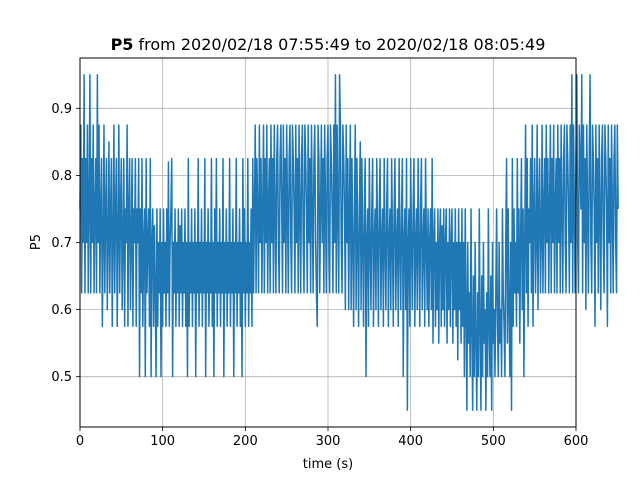 The image size is (640, 480). Describe the element at coordinates (61, 310) in the screenshot. I see `y-tick-label: 0.6` at that location.